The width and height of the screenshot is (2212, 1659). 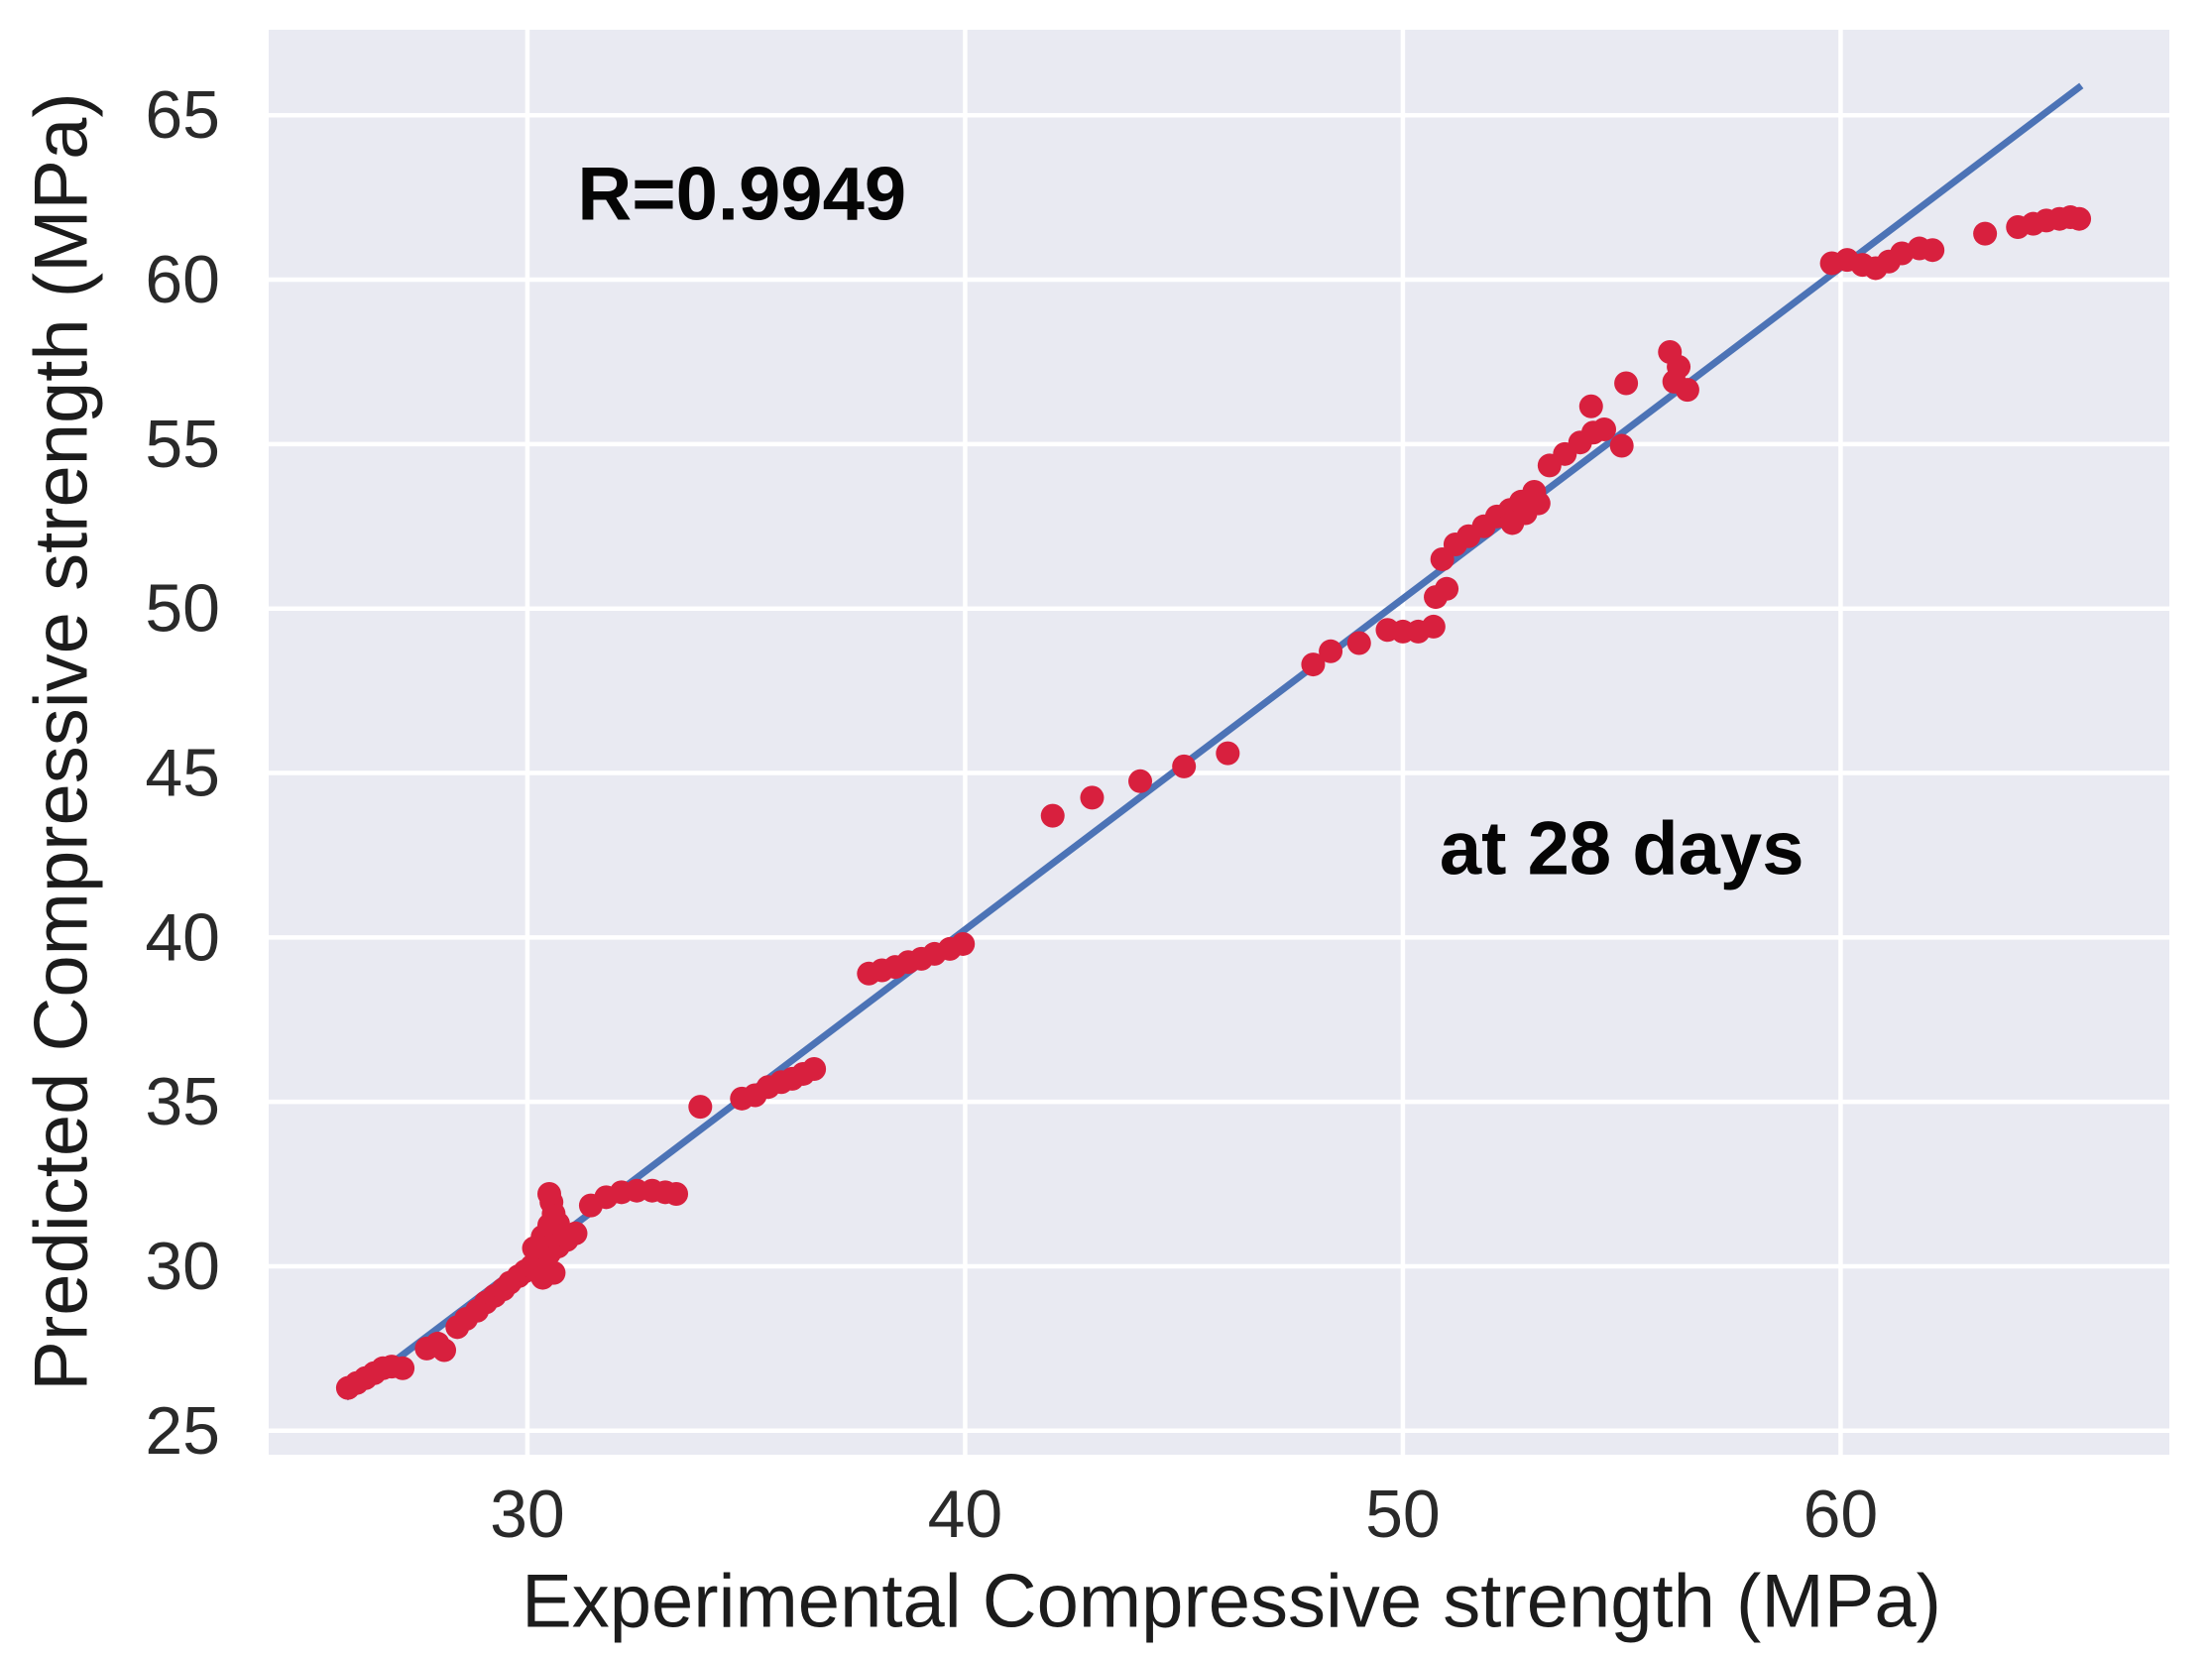 I want to click on y-tick-label-60: 60, so click(x=182, y=279).